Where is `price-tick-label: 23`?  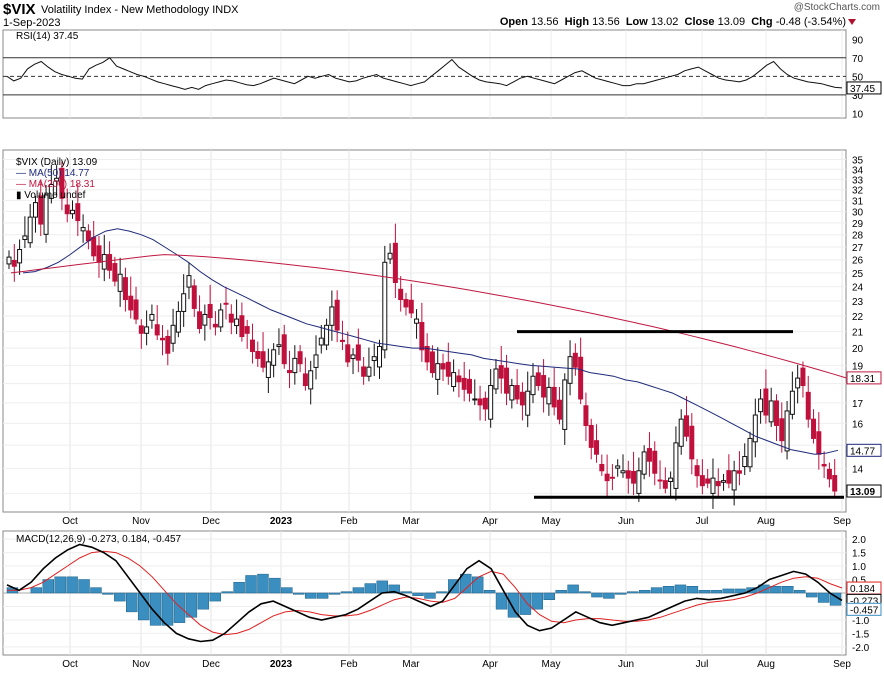
price-tick-label: 23 is located at coordinates (858, 302).